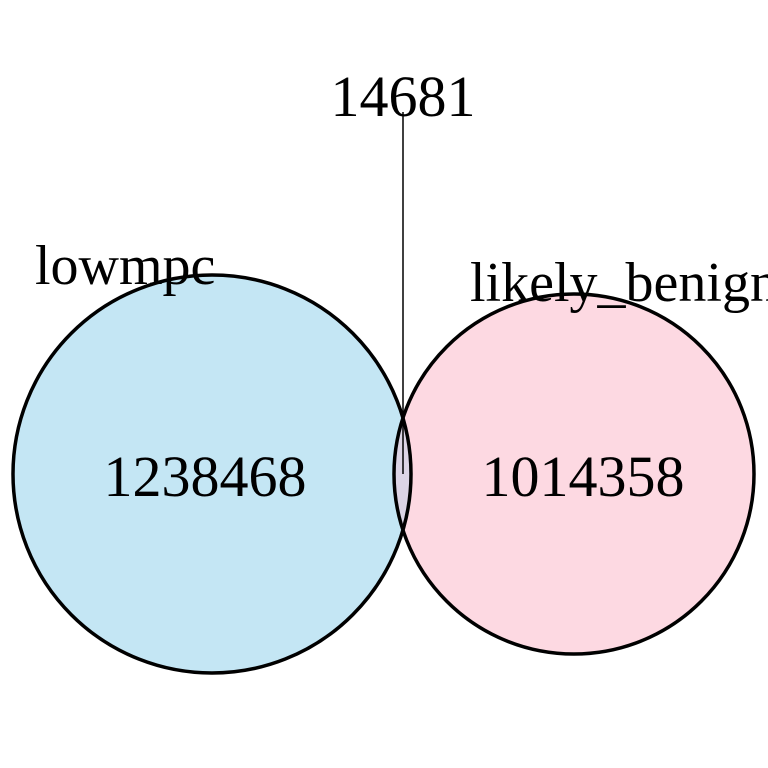  I want to click on set-a-only-count: 1238468, so click(205, 476).